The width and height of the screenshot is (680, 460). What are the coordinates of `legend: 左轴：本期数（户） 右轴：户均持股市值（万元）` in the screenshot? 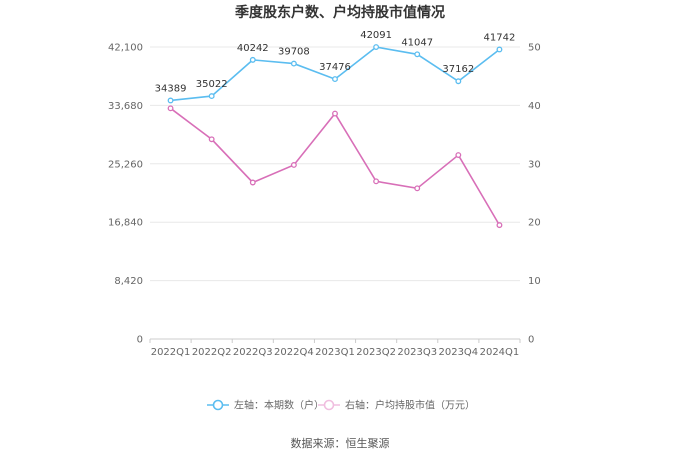 It's located at (341, 405).